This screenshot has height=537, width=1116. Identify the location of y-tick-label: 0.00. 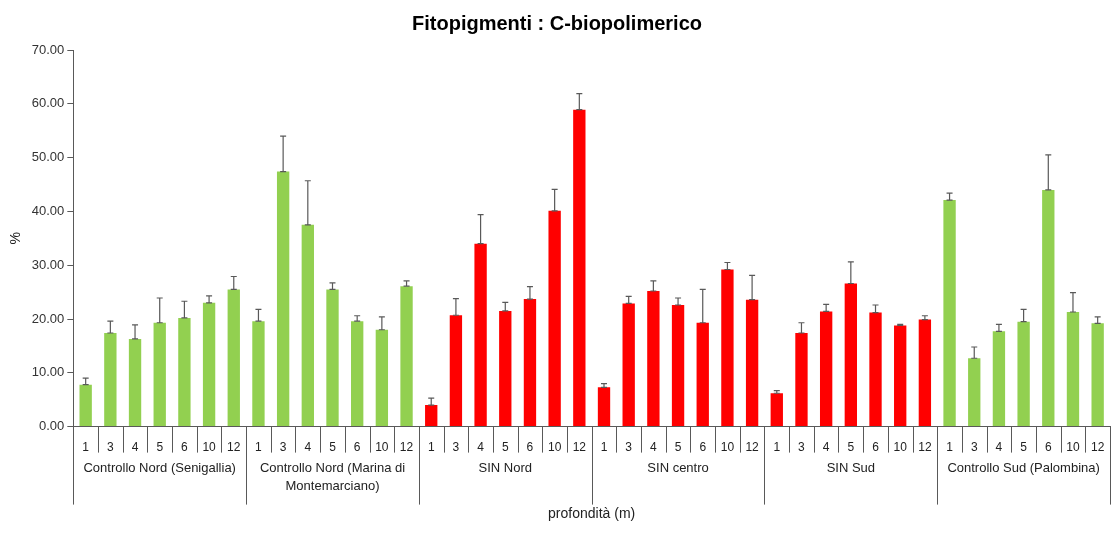
(52, 426).